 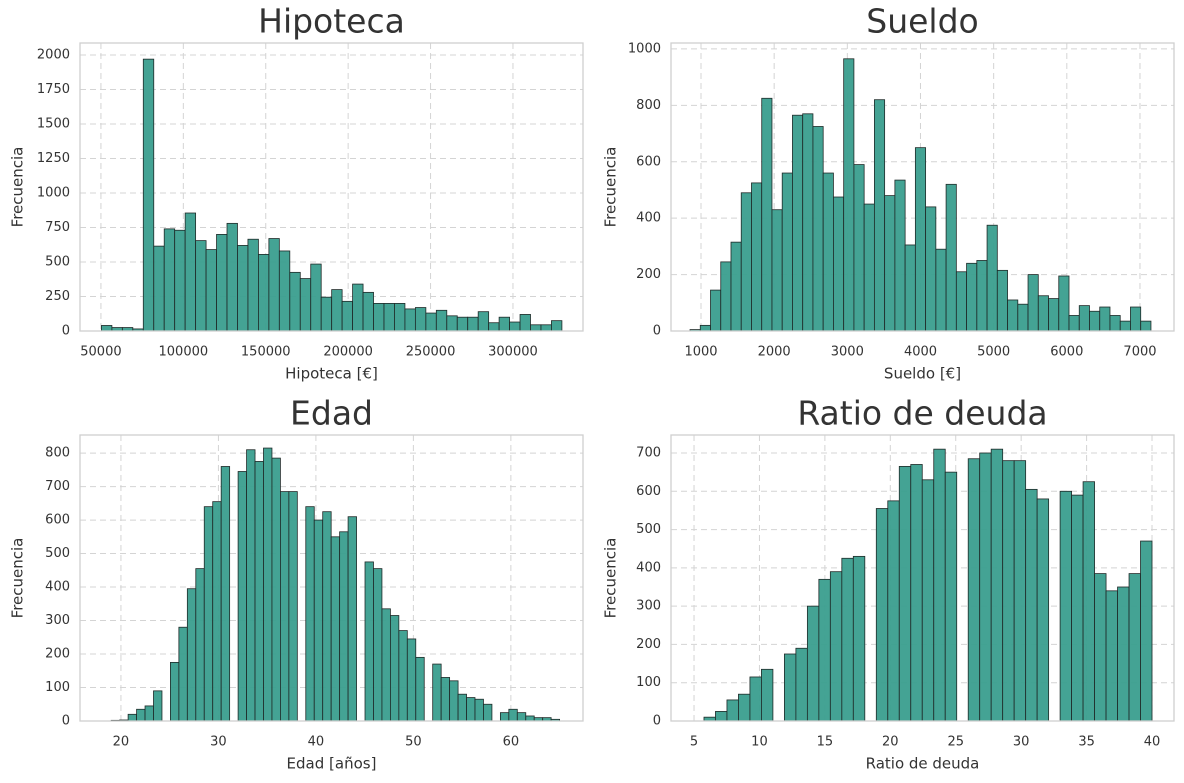 I want to click on x-tick-label: 10, so click(x=759, y=742).